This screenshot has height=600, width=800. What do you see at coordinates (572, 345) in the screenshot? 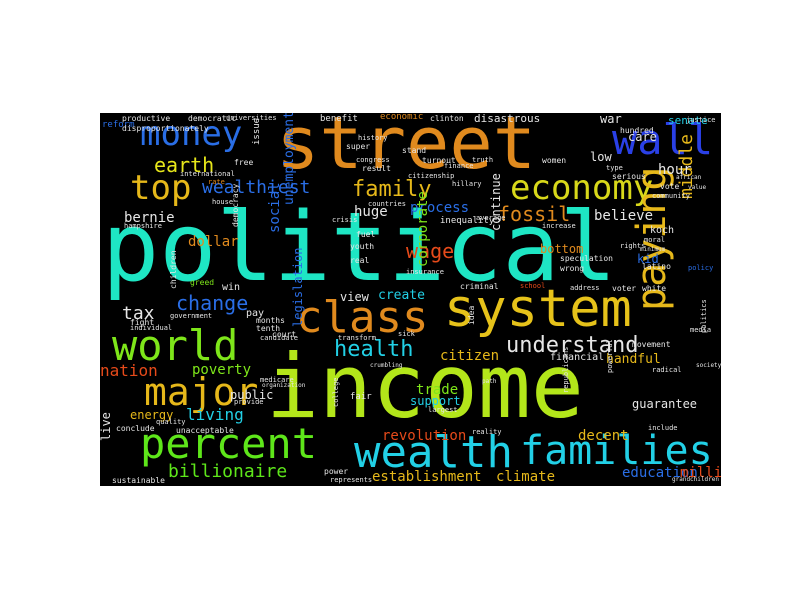
I see `word-understand: understand` at bounding box center [572, 345].